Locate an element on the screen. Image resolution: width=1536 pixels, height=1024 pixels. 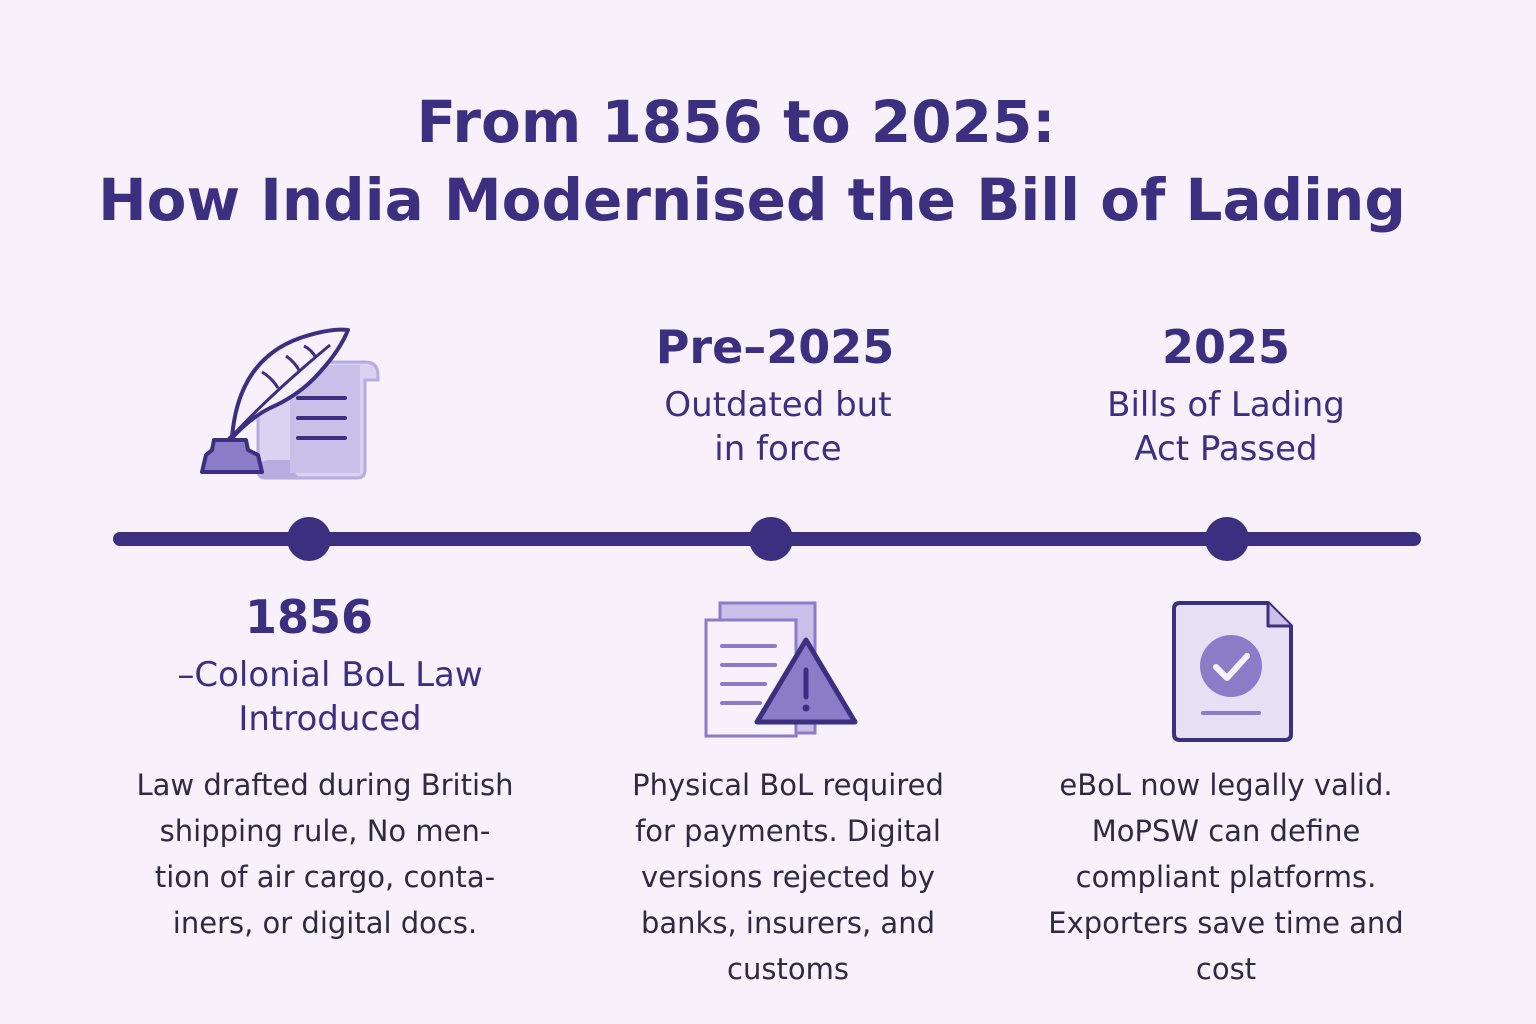
milestone-subtitle: Outdated but is located at coordinates (778, 404).